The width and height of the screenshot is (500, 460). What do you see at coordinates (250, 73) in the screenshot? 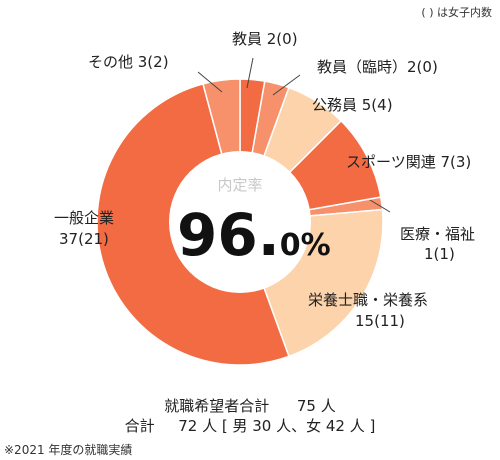
I see `leader-line-teacher` at bounding box center [250, 73].